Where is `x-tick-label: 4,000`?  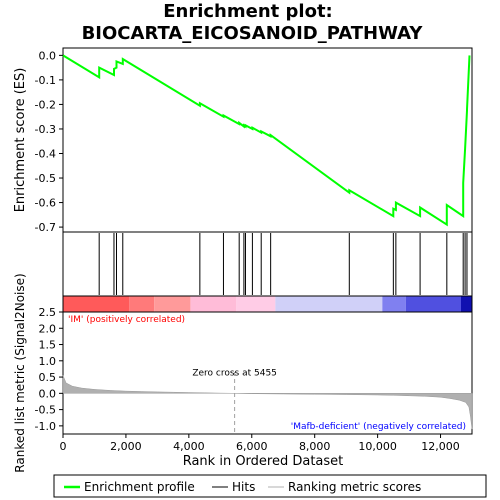
x-tick-label: 4,000 is located at coordinates (189, 446).